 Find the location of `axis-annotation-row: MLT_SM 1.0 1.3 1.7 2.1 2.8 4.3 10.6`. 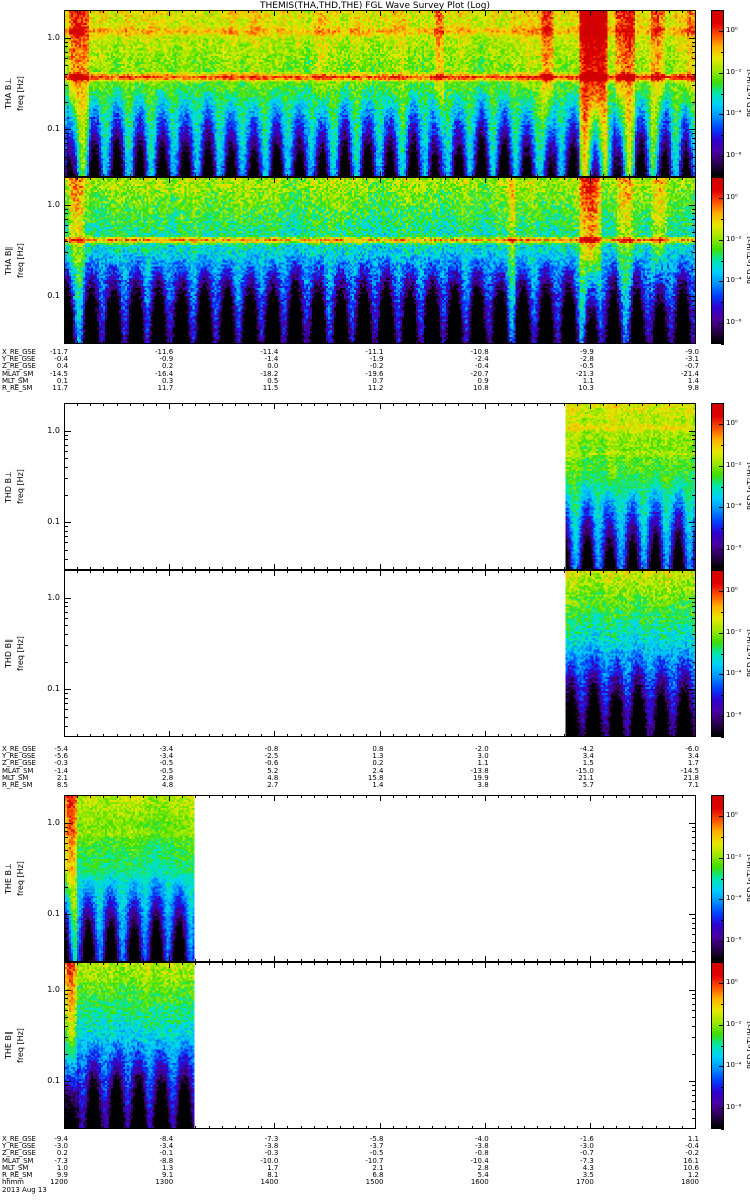

axis-annotation-row: MLT_SM 1.0 1.3 1.7 2.1 2.8 4.3 10.6 is located at coordinates (375, 1167).